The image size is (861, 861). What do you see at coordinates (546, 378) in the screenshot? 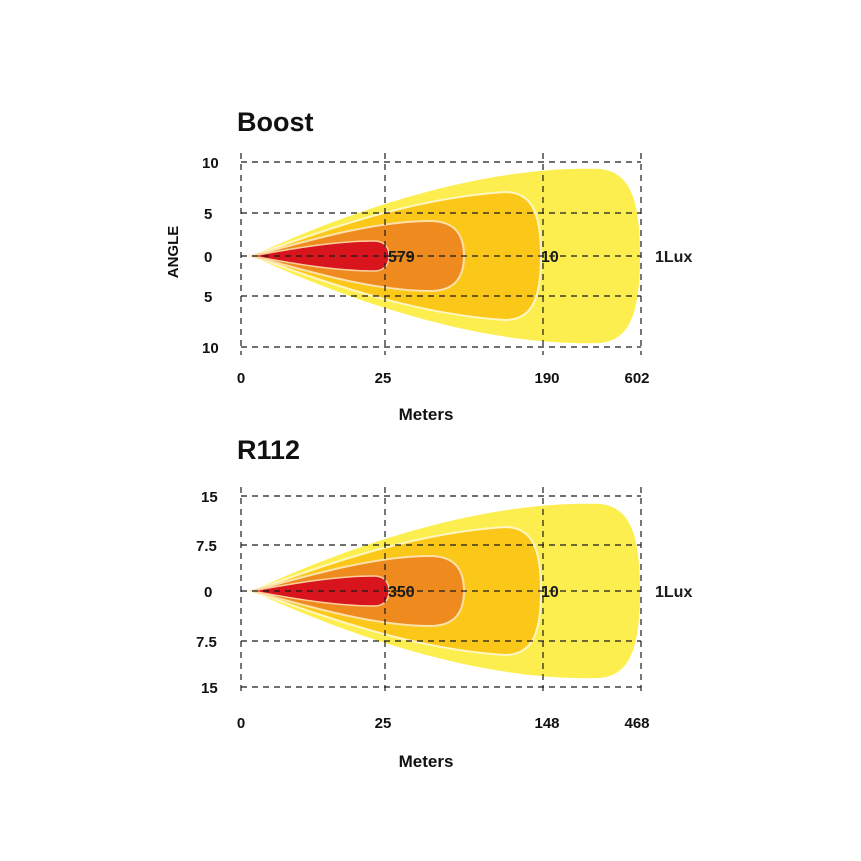
I see `x-tick-label: 190` at bounding box center [546, 378].